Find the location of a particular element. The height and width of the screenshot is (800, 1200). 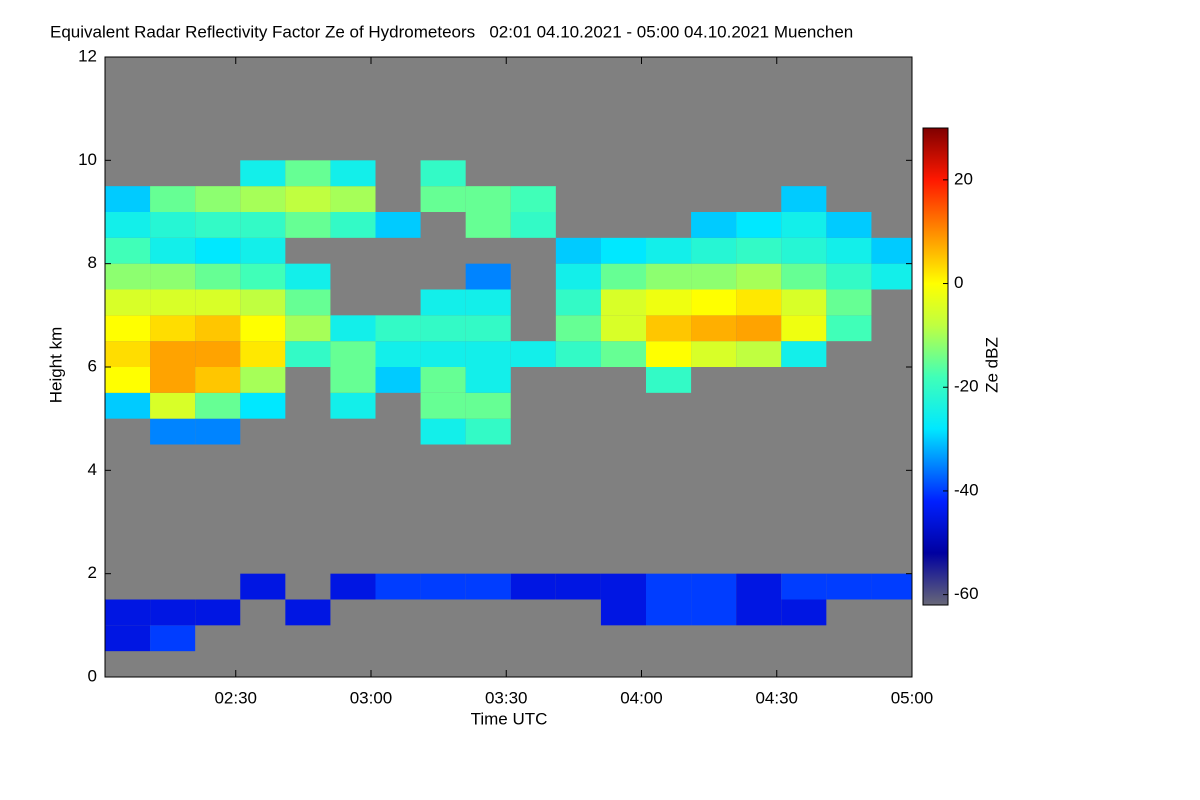

y-tick-label: 10 is located at coordinates (87, 159).